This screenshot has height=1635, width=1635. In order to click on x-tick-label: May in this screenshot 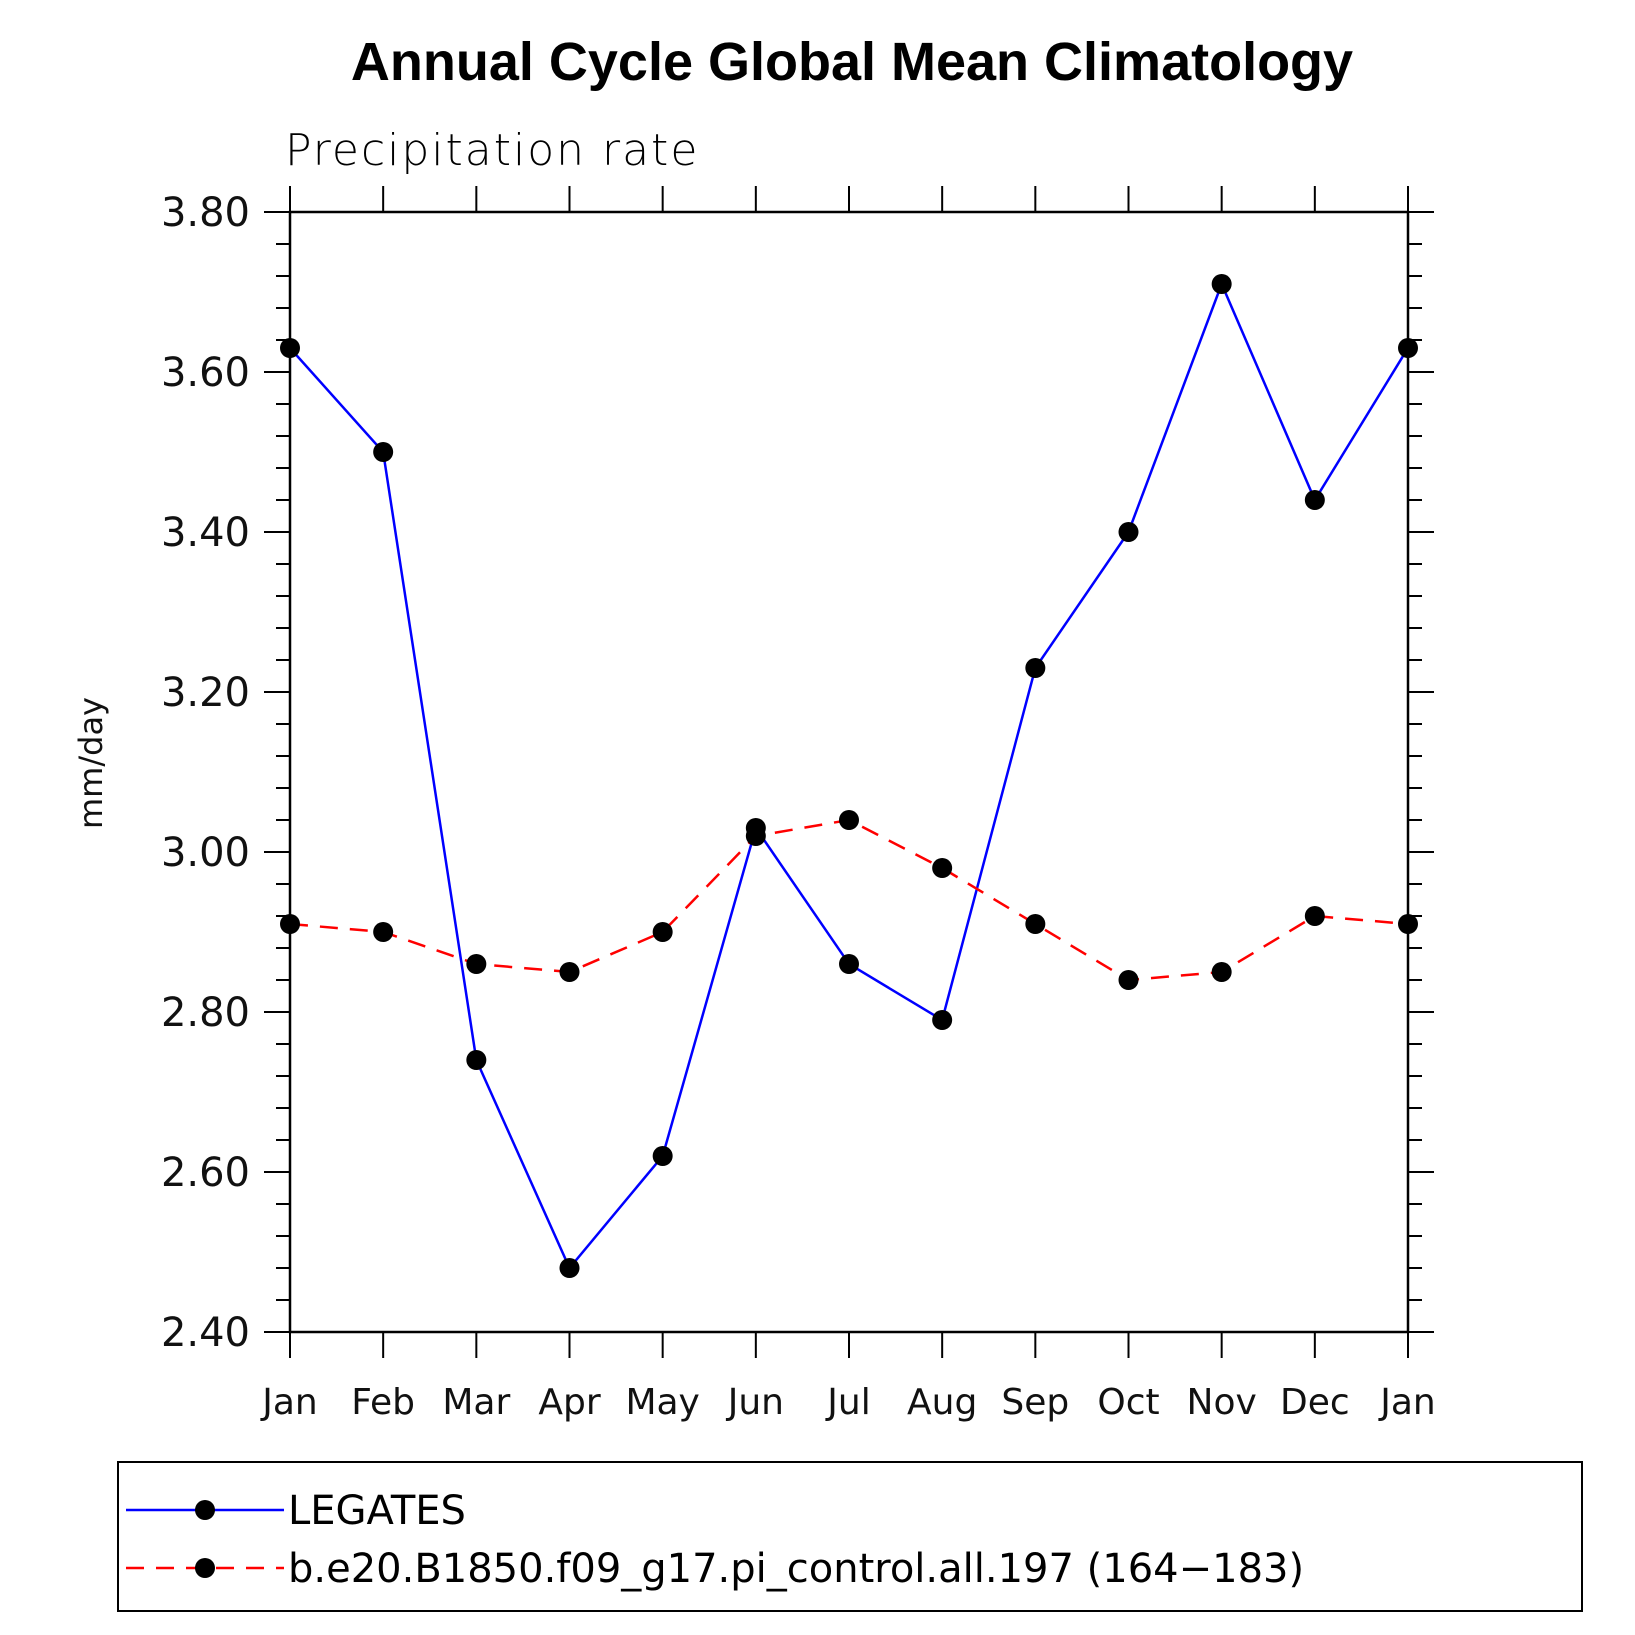, I will do `click(662, 1402)`.